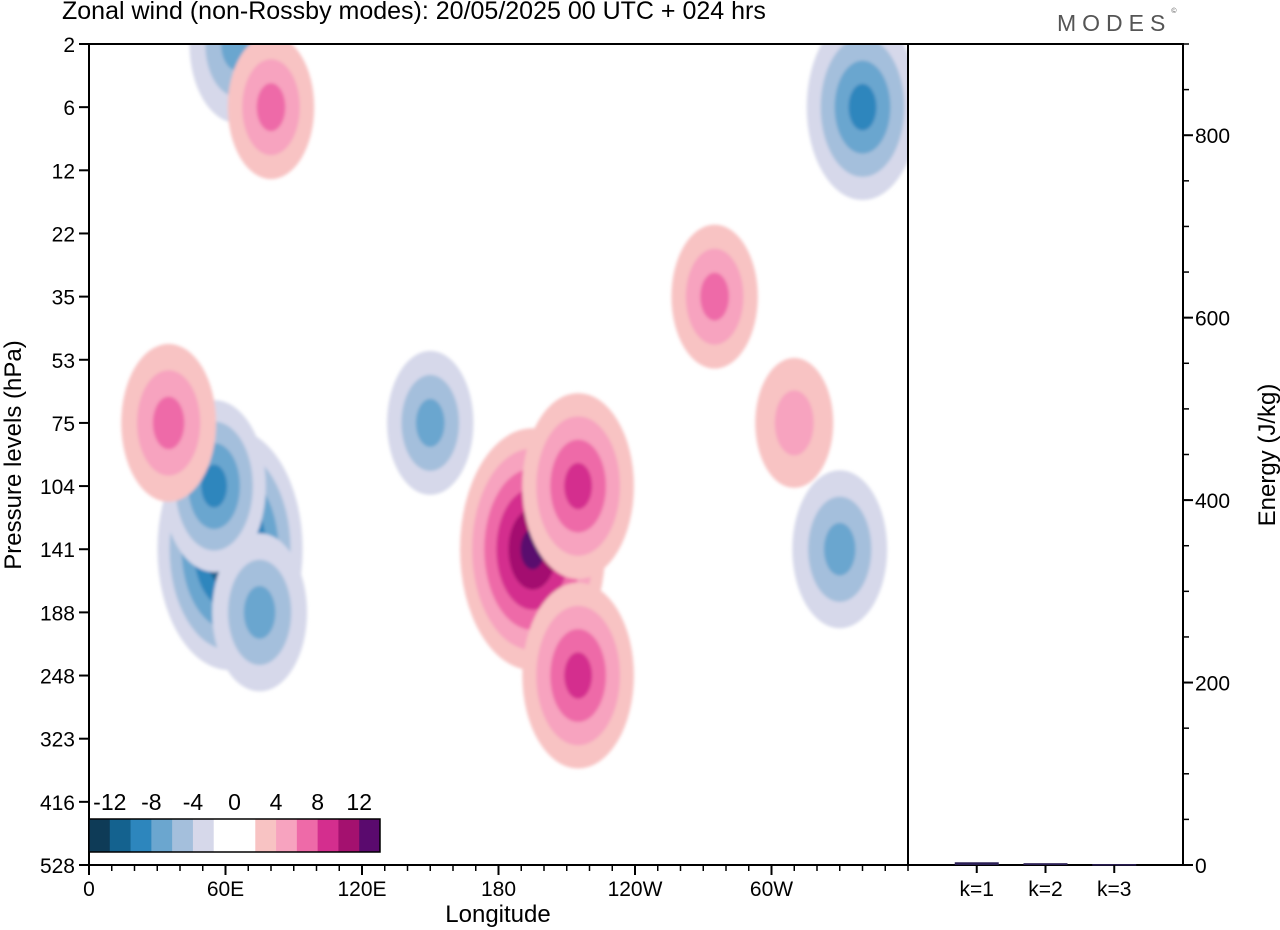 The height and width of the screenshot is (930, 1280). What do you see at coordinates (225, 889) in the screenshot?
I see `x-tick-label: 60E` at bounding box center [225, 889].